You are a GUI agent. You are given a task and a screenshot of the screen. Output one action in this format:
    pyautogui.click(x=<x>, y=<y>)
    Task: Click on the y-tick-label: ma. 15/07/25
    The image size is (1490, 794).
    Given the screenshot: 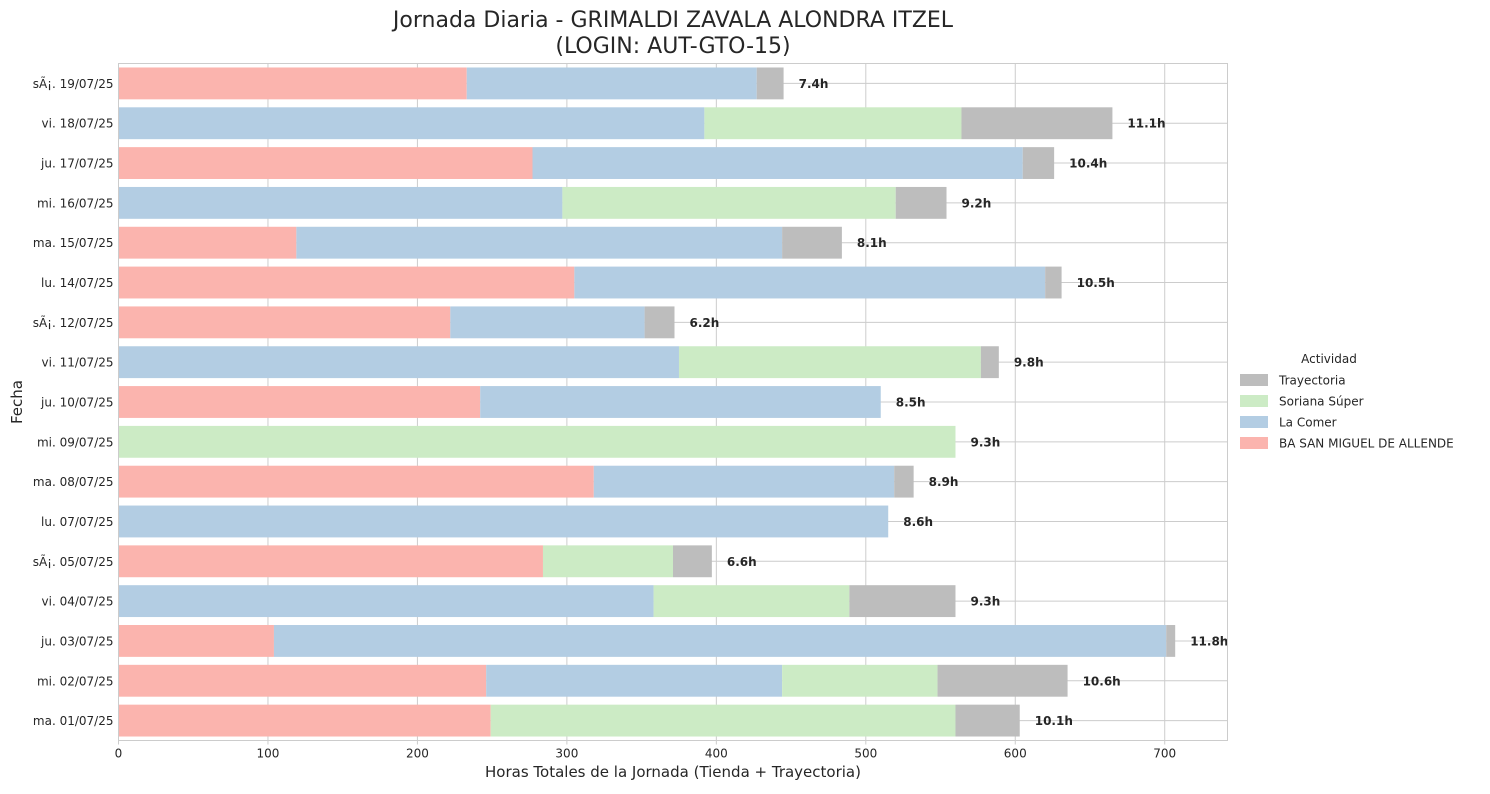 What is the action you would take?
    pyautogui.click(x=73, y=243)
    